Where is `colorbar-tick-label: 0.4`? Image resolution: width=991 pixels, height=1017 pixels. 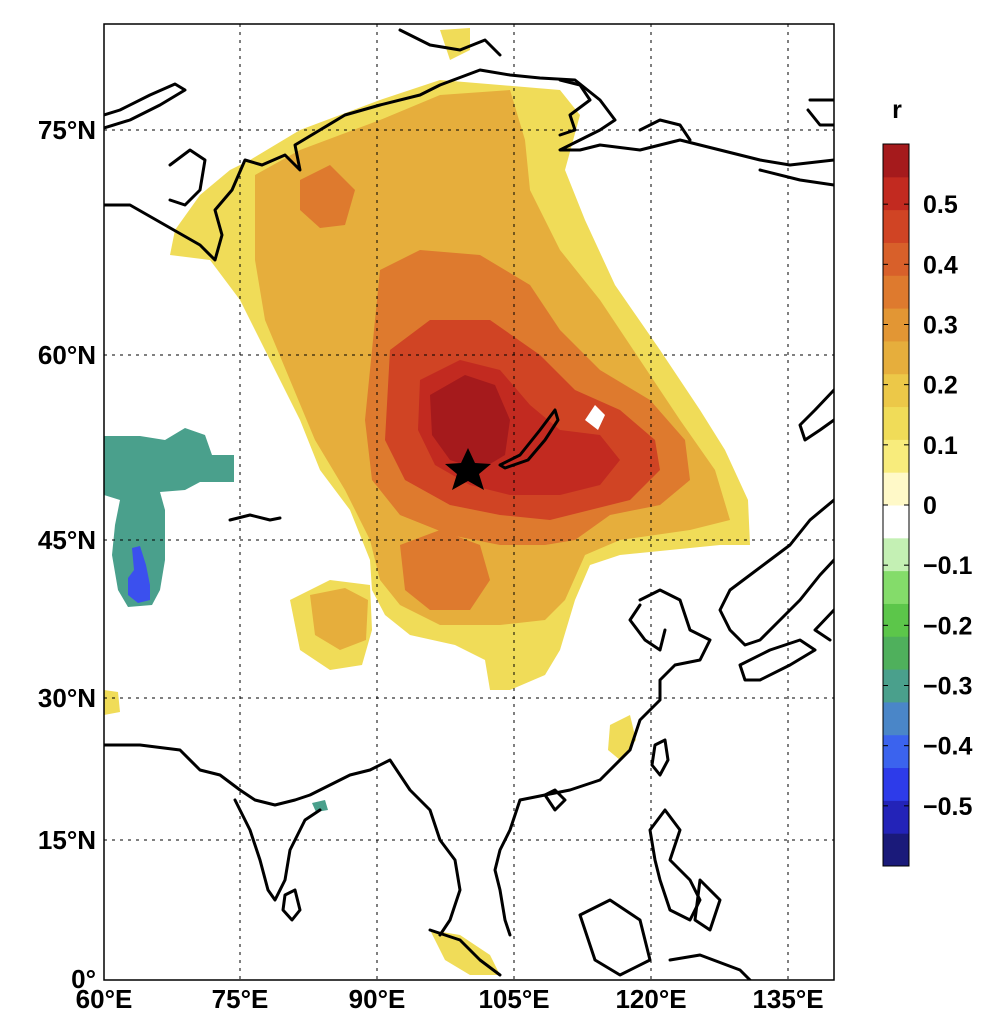
colorbar-tick-label: 0.4 is located at coordinates (940, 265).